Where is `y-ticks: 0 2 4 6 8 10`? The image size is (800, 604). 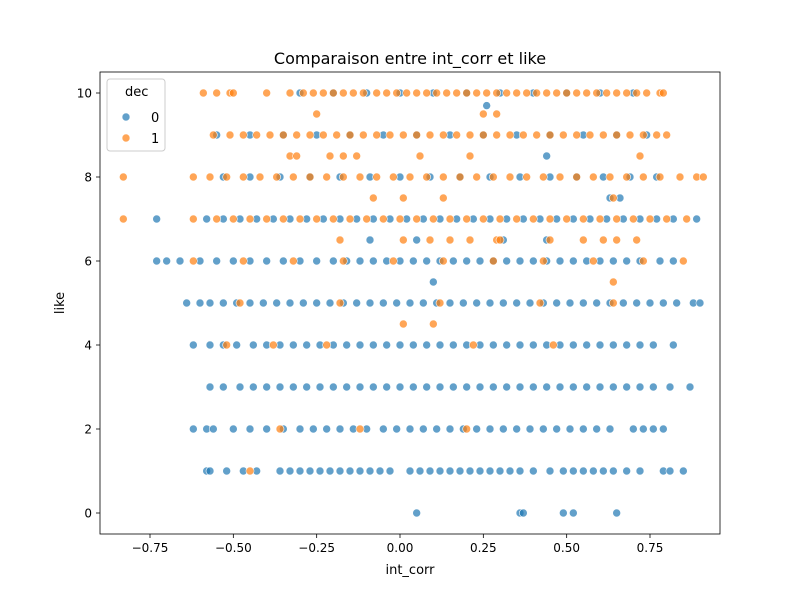 y-ticks: 0 2 4 6 8 10 is located at coordinates (88, 304).